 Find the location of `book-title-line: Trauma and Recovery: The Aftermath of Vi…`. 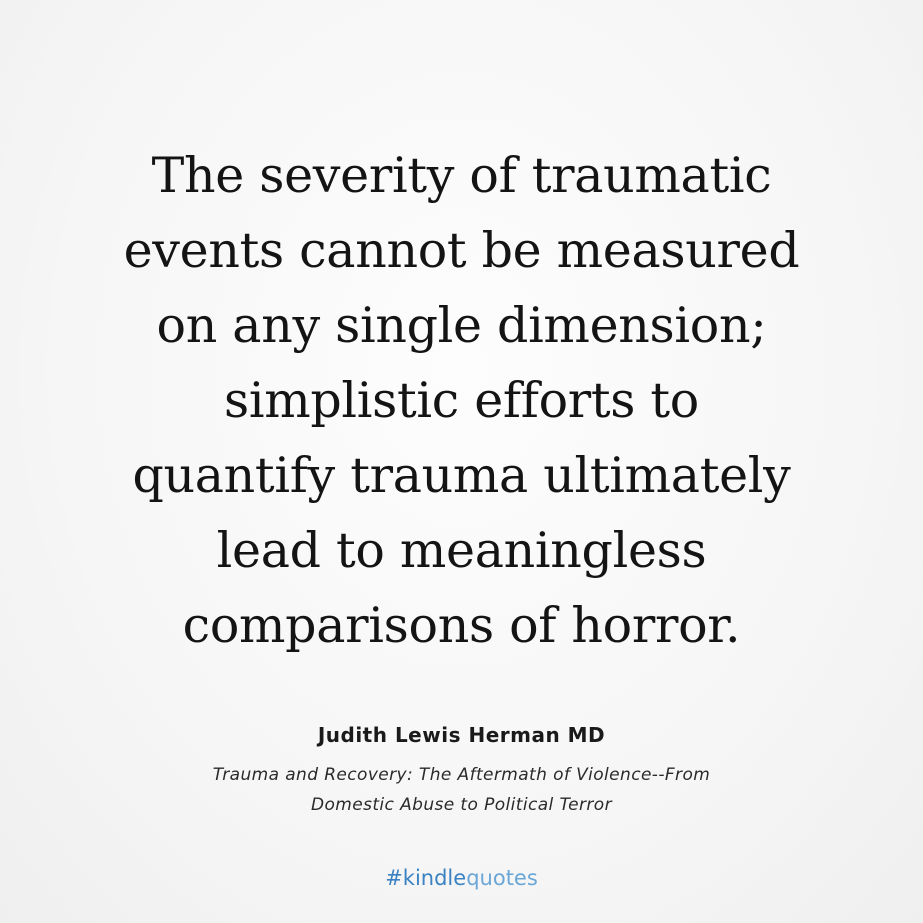

book-title-line: Trauma and Recovery: The Aftermath of Vi… is located at coordinates (461, 775).